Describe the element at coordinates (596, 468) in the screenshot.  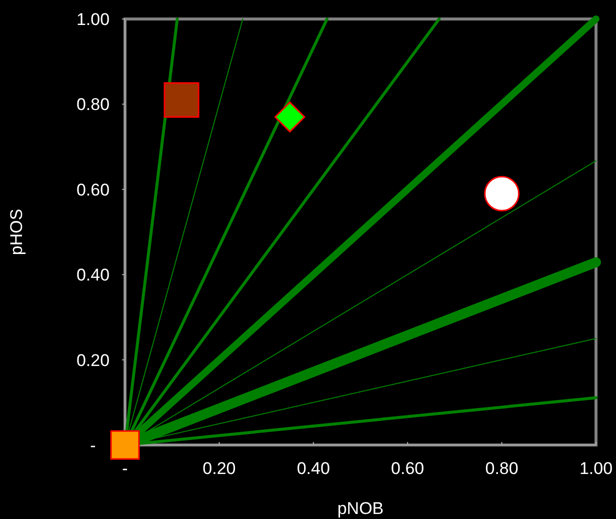
I see `x-tick-label: 1.00` at that location.